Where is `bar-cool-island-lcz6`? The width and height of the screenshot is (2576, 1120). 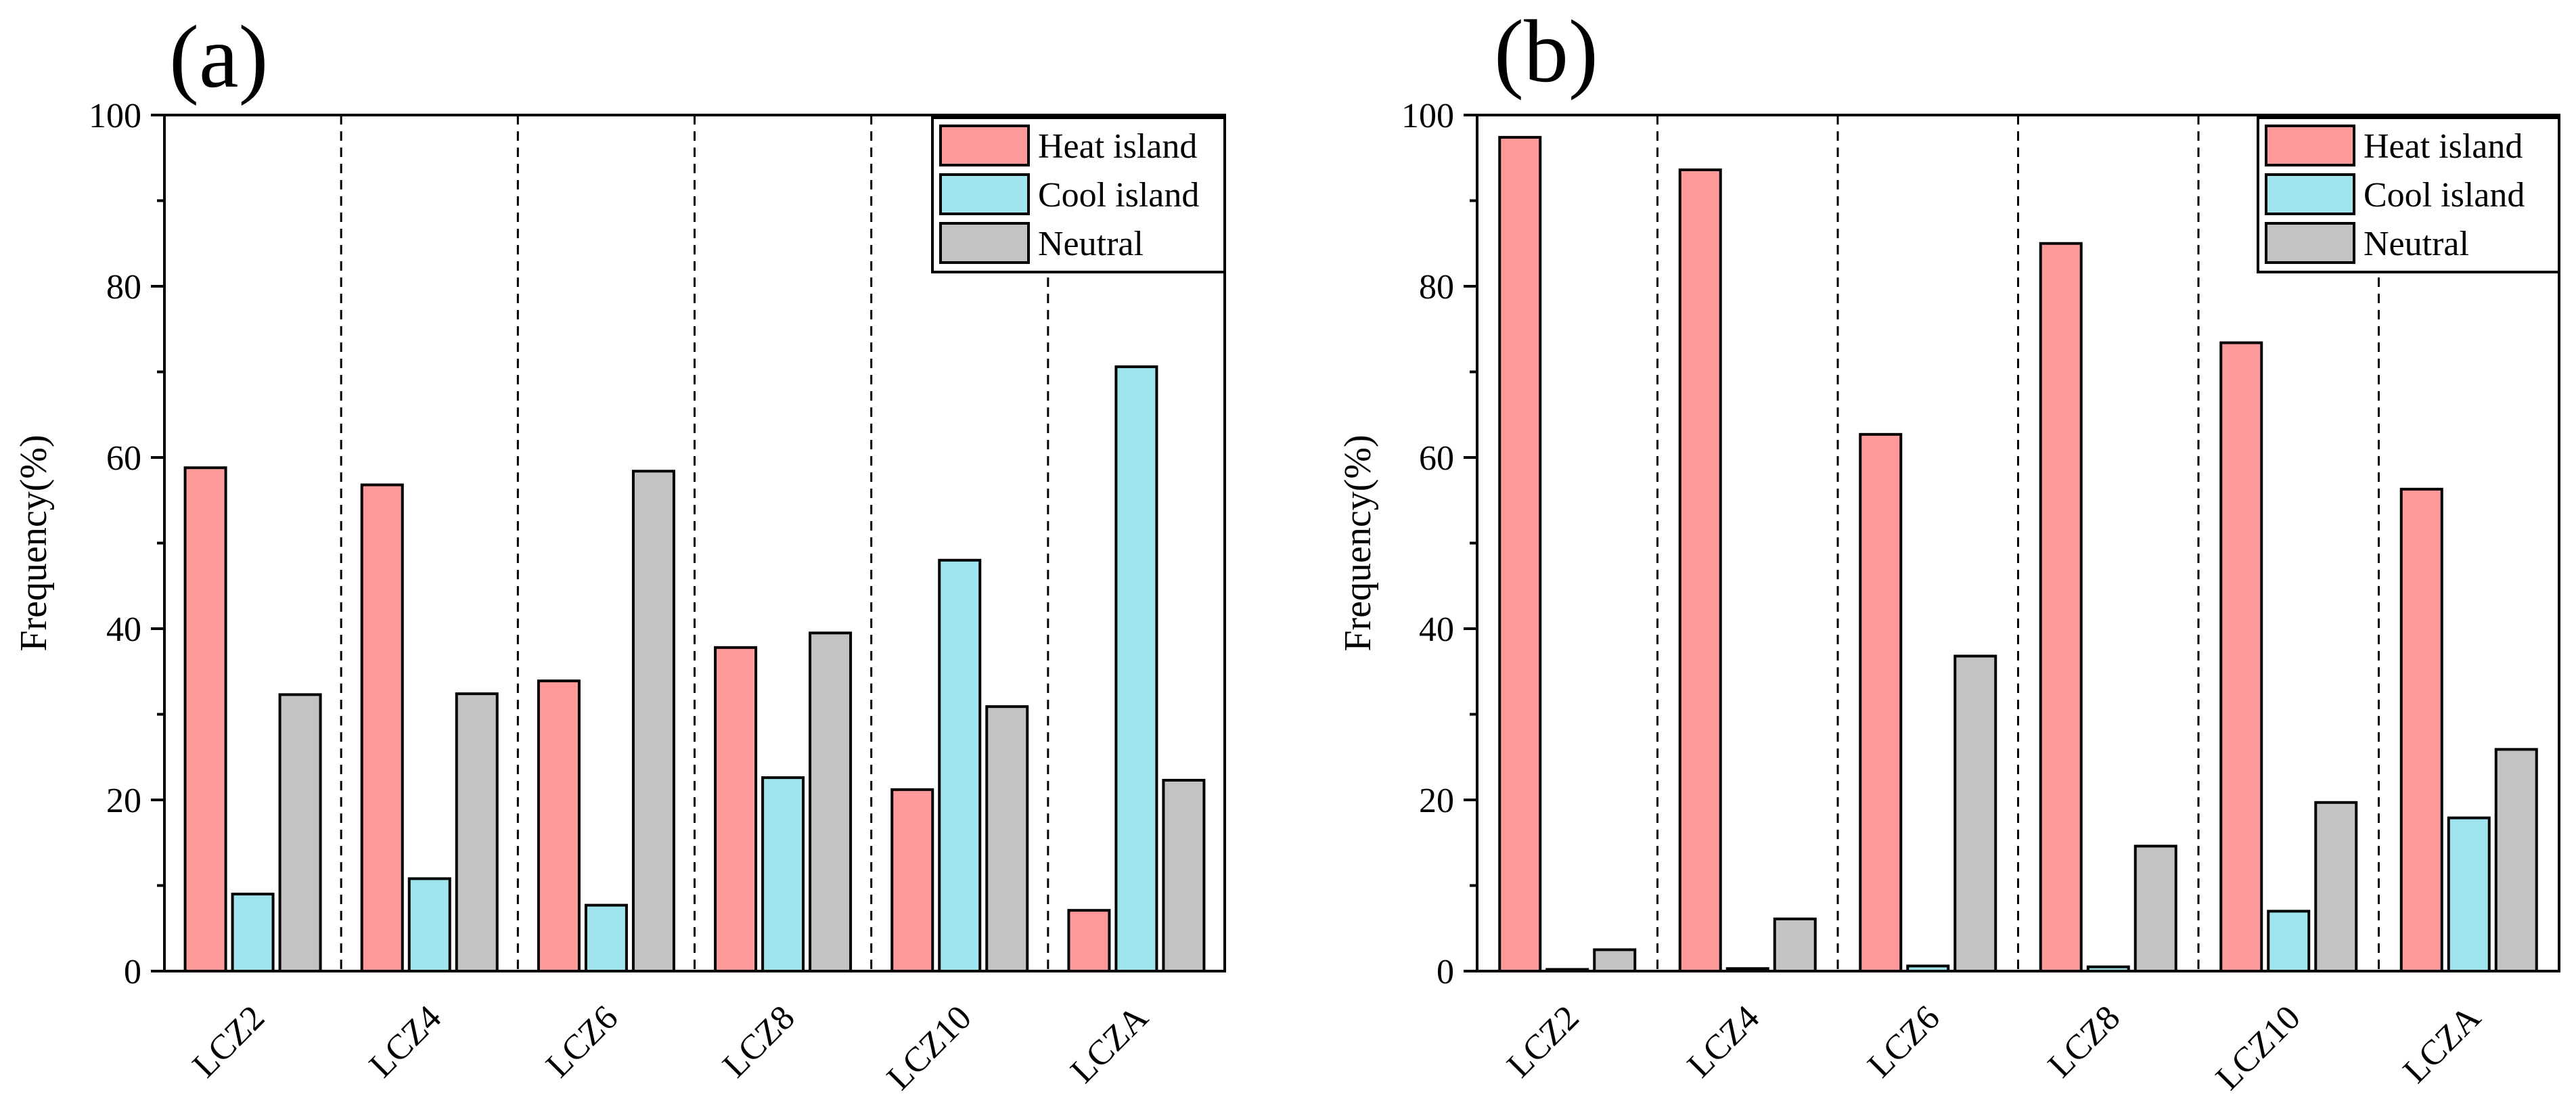 bar-cool-island-lcz6 is located at coordinates (606, 938).